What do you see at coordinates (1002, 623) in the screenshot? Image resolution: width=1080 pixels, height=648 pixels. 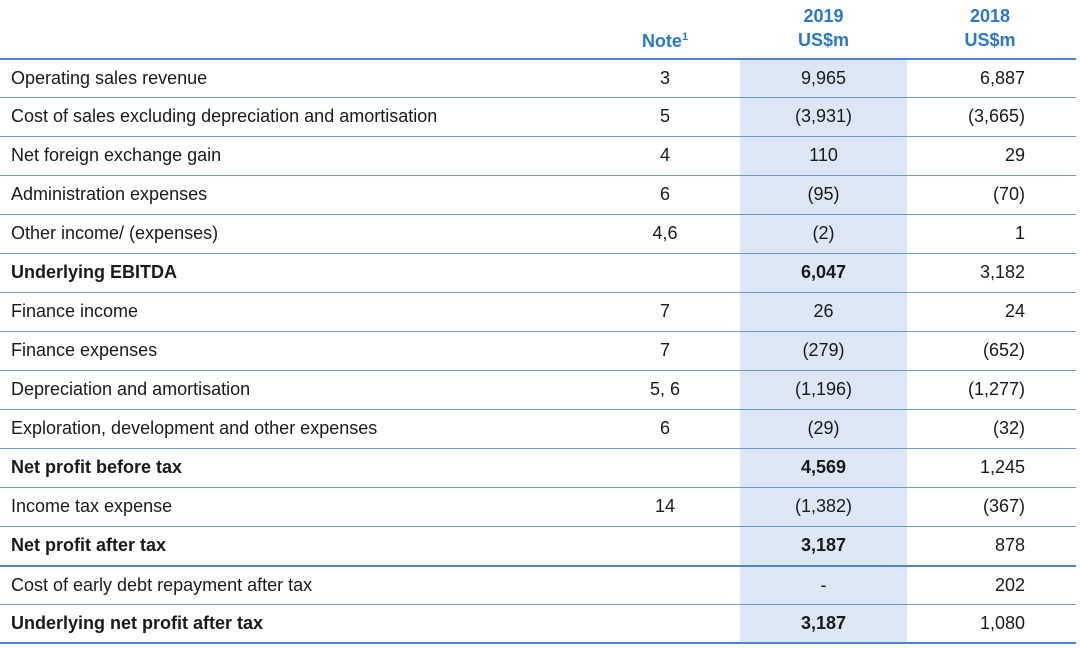 I see `row-value-2018: 1,080` at bounding box center [1002, 623].